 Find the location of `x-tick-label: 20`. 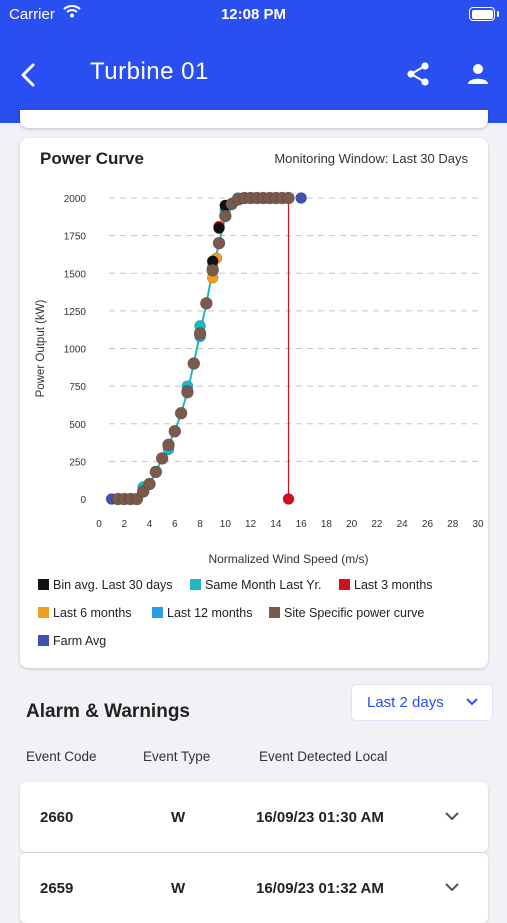

x-tick-label: 20 is located at coordinates (352, 524).